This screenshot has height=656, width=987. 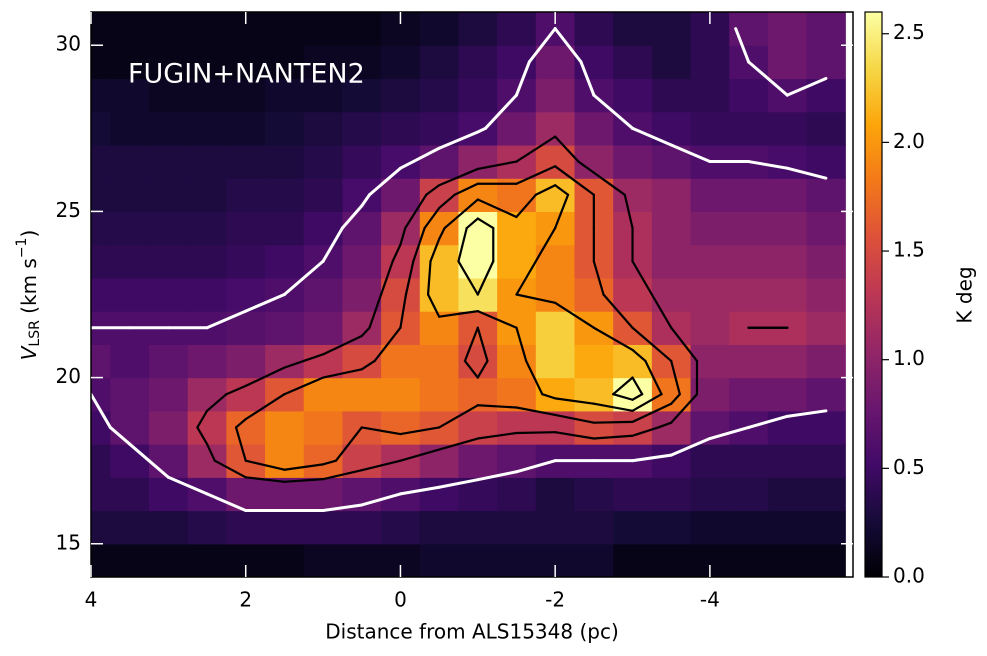 I want to click on colorbar-tick-label: 0.0, so click(x=909, y=576).